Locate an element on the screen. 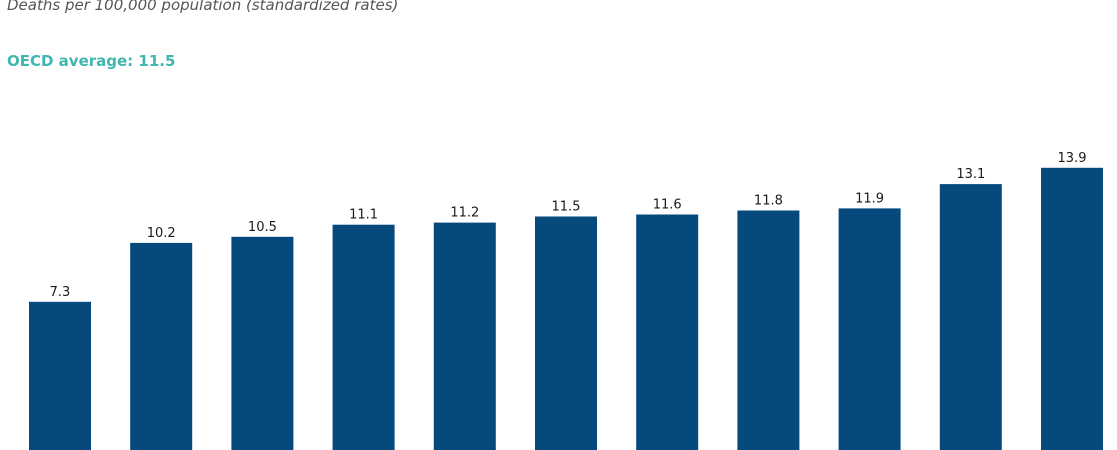 The width and height of the screenshot is (1117, 450). bar-value-label: 7.3 is located at coordinates (60, 292).